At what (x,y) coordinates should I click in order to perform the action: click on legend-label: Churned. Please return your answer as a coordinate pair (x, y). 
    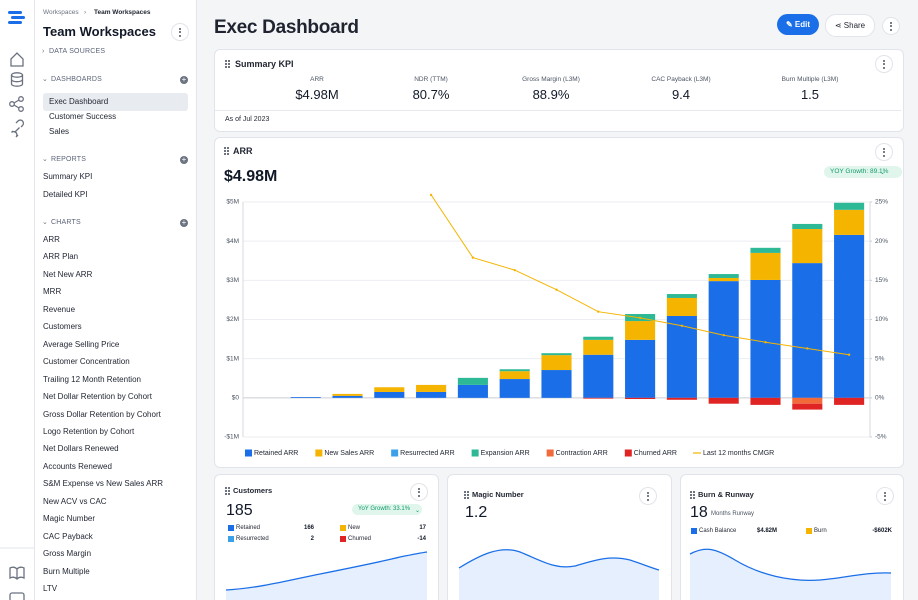
    Looking at the image, I should click on (360, 539).